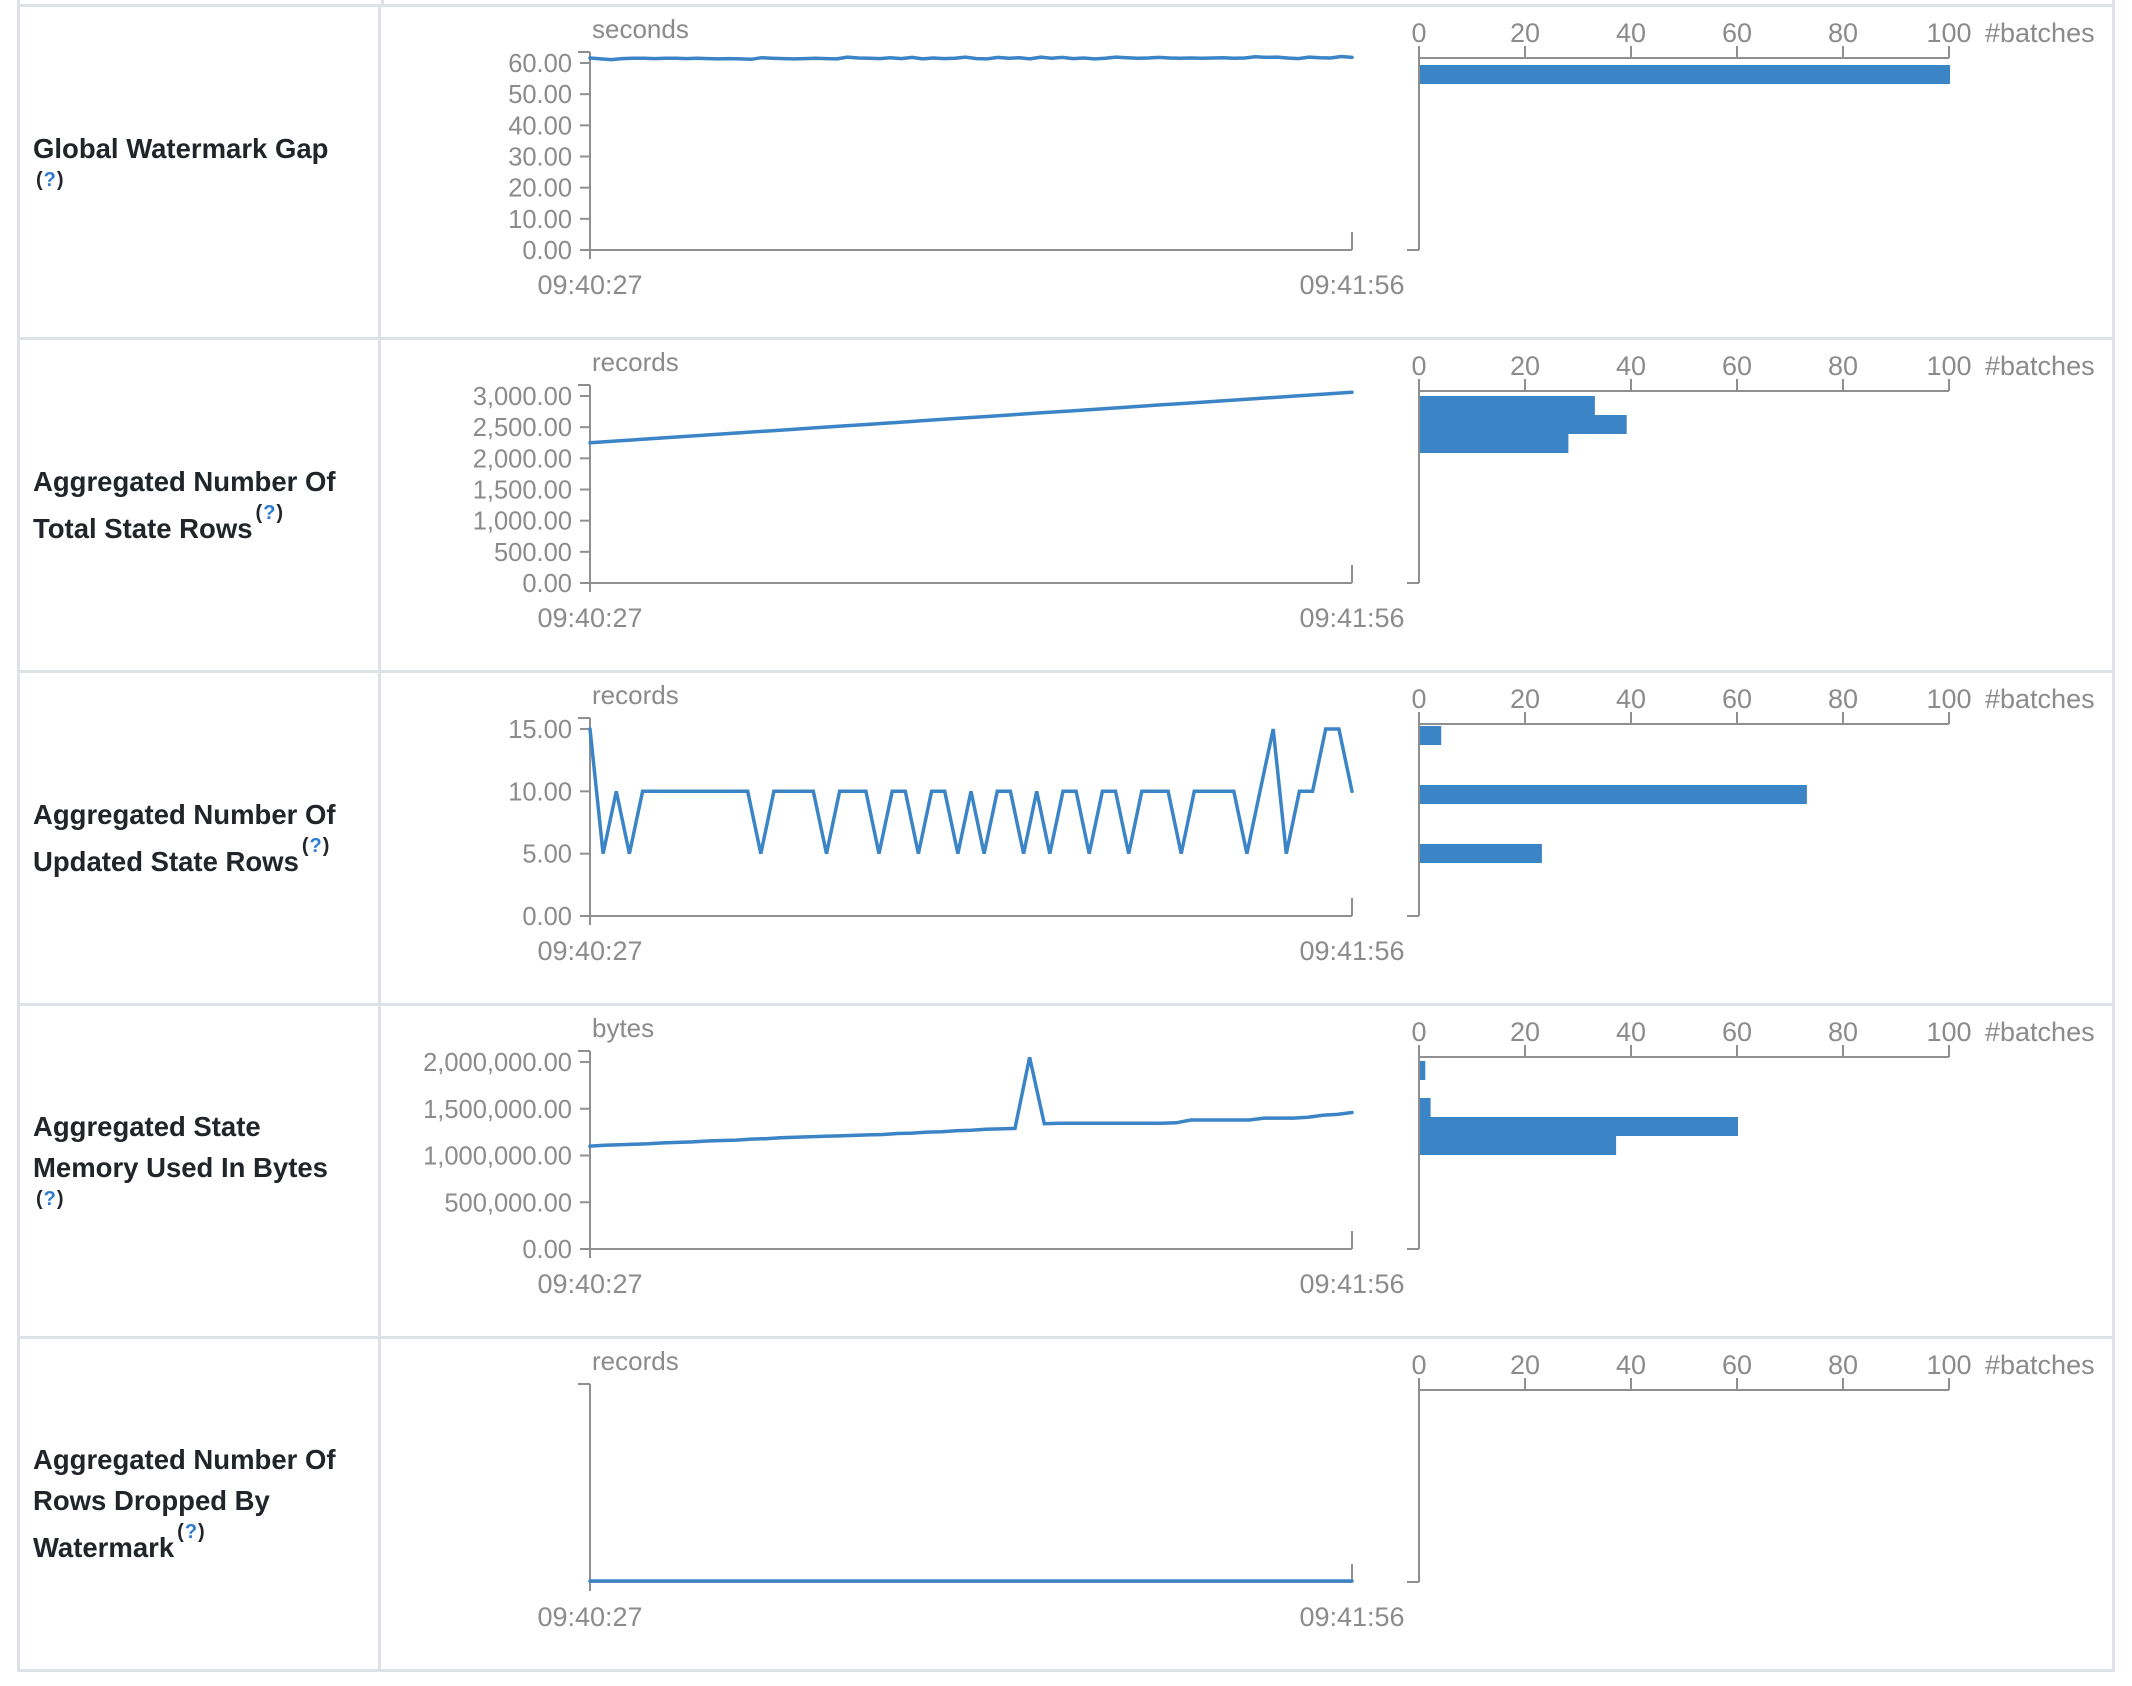  Describe the element at coordinates (547, 855) in the screenshot. I see `y-tick-label: 5.00` at that location.